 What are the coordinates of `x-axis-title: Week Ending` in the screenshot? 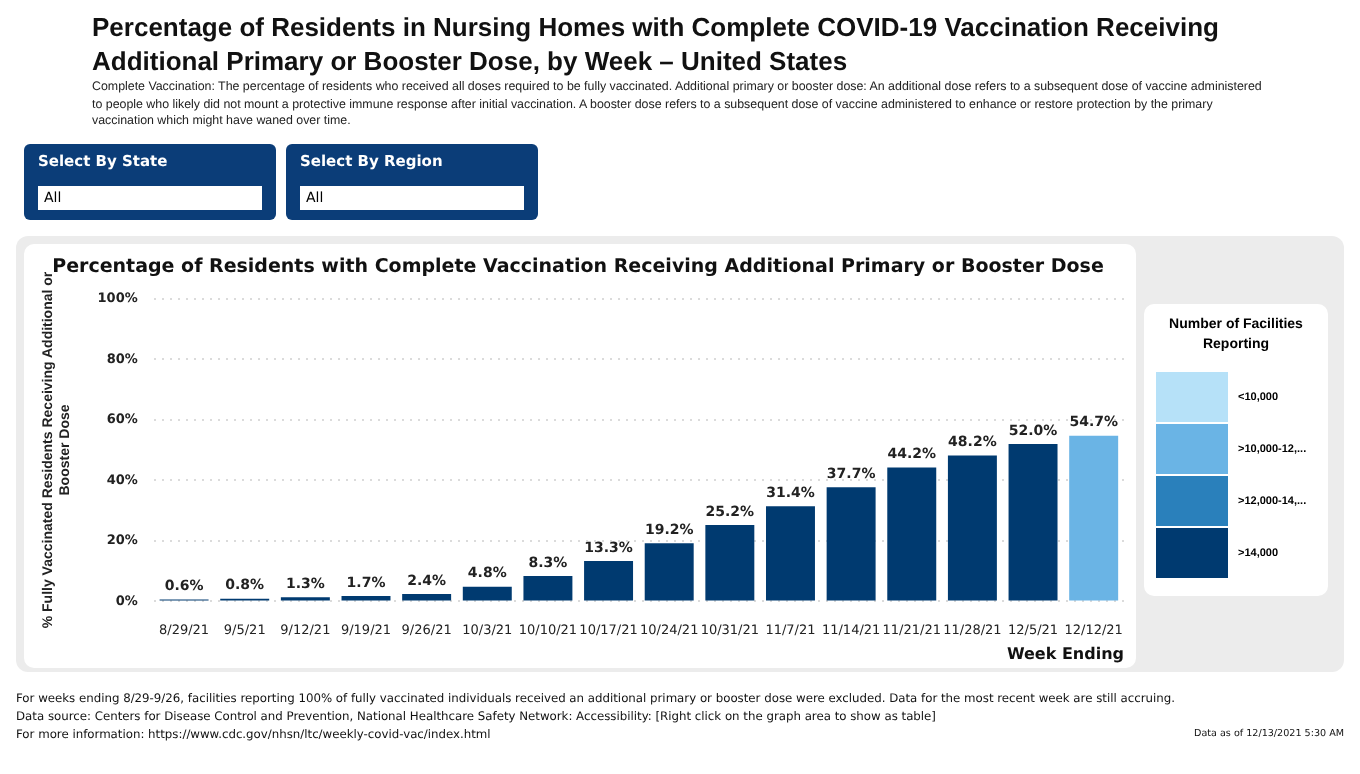 It's located at (1065, 653).